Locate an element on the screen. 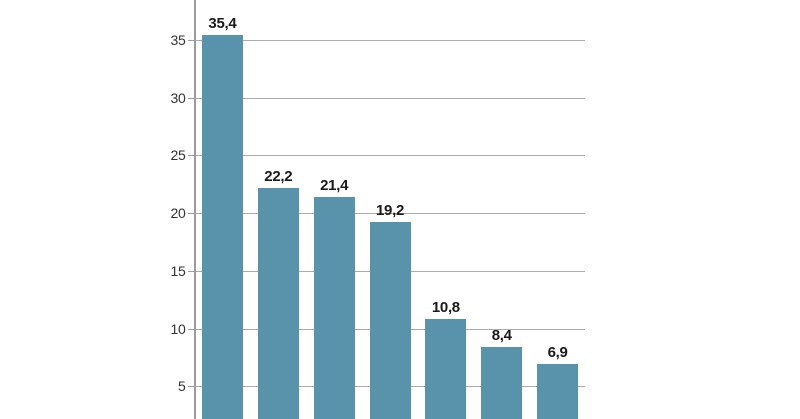 The width and height of the screenshot is (800, 419). bar-value-label-2: 22,2 is located at coordinates (278, 176).